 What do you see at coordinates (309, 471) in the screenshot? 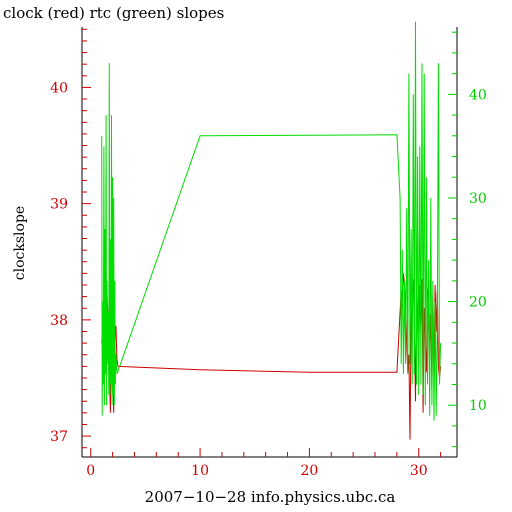
I see `bottom-tick-label: 20` at bounding box center [309, 471].